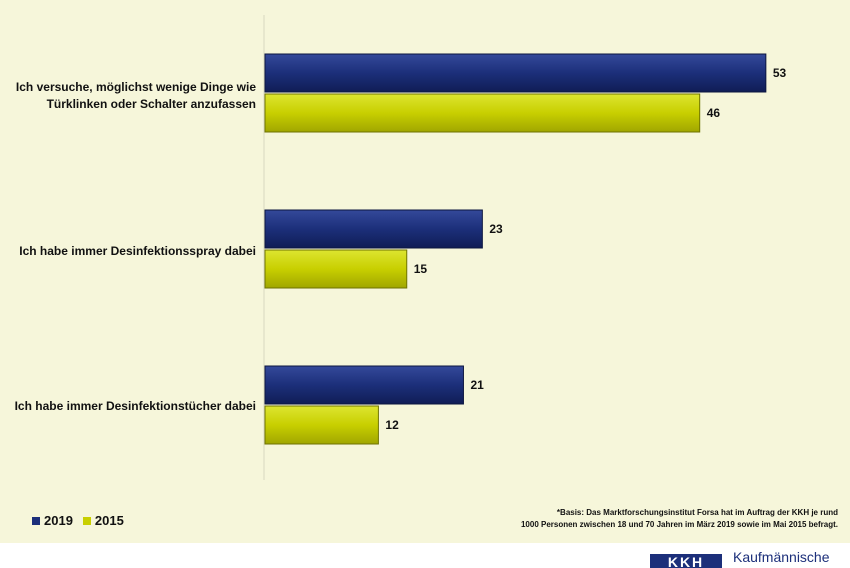  I want to click on category-label: Ich habe immer Desinfektionstücher dabei, so click(128, 406).